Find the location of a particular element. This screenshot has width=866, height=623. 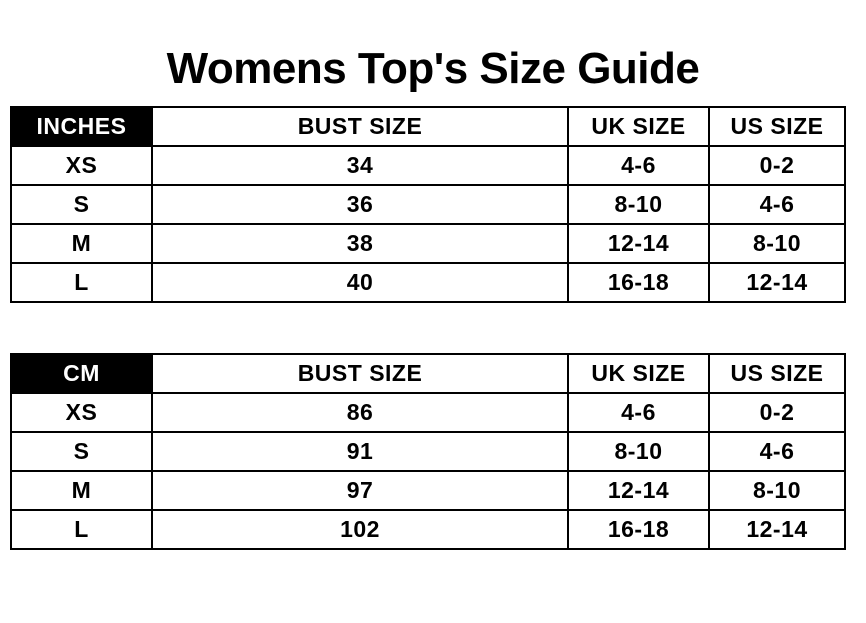

table-row-s: S 36 8-10 4-6 is located at coordinates (428, 204).